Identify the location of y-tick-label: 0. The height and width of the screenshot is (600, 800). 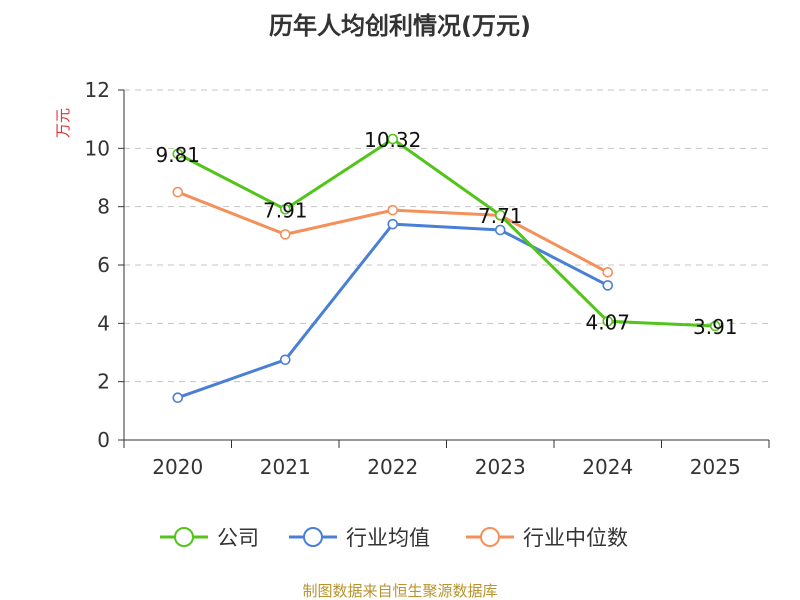
(103, 440).